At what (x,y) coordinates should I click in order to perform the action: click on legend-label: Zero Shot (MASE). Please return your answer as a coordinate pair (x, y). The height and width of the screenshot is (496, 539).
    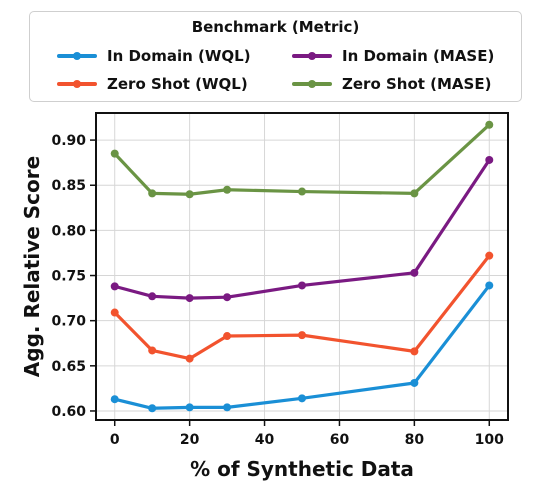
    Looking at the image, I should click on (417, 84).